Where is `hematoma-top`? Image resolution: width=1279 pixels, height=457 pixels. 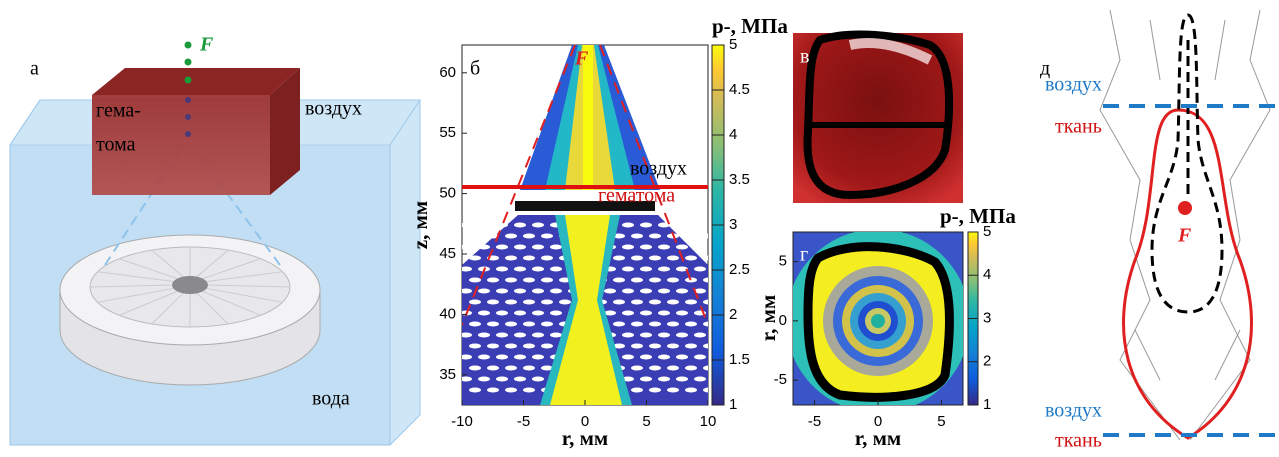 hematoma-top is located at coordinates (196, 81).